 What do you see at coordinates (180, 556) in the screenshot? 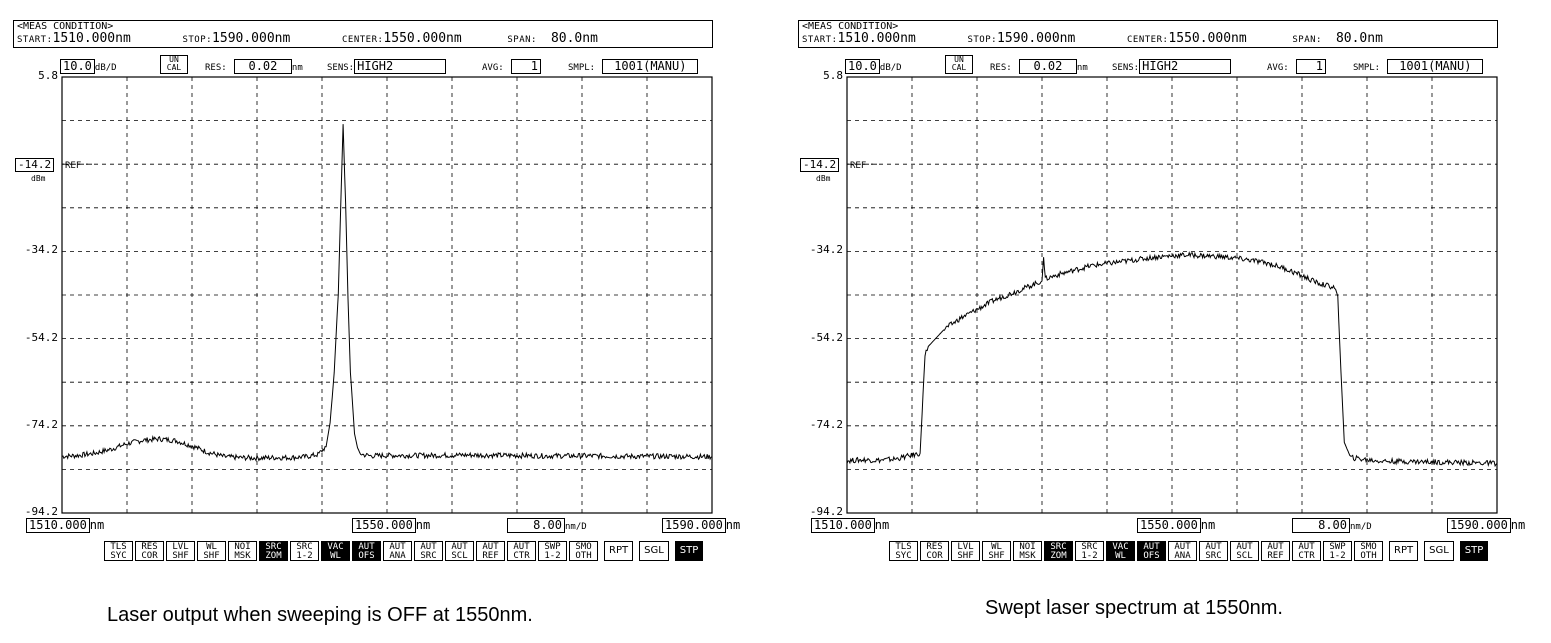
I see `softkey-line-2: SHF` at bounding box center [180, 556].